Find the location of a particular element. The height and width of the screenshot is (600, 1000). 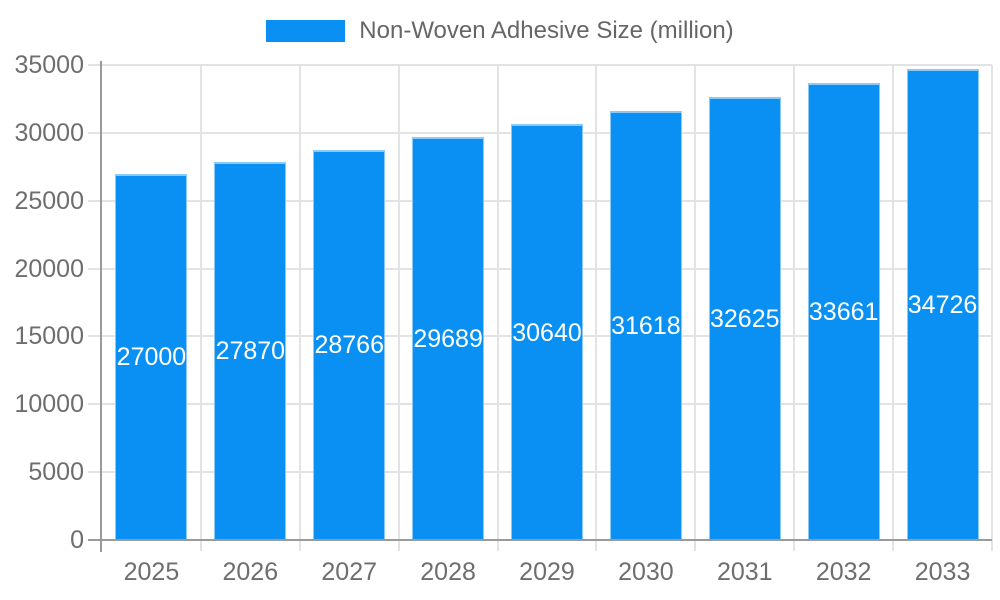

bar-value-label: 31618 is located at coordinates (646, 325).